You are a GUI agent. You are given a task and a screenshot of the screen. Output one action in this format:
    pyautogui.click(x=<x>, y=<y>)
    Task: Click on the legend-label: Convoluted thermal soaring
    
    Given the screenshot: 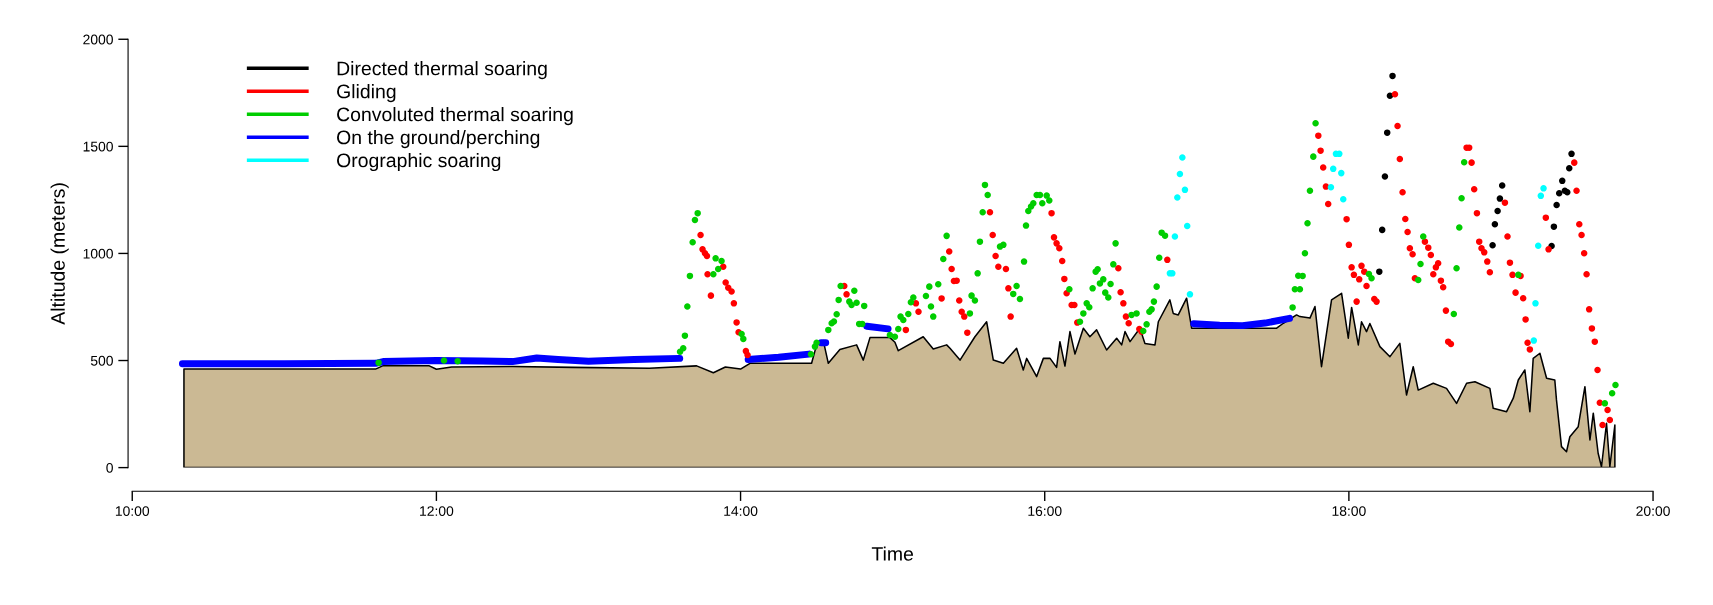 What is the action you would take?
    pyautogui.click(x=455, y=116)
    